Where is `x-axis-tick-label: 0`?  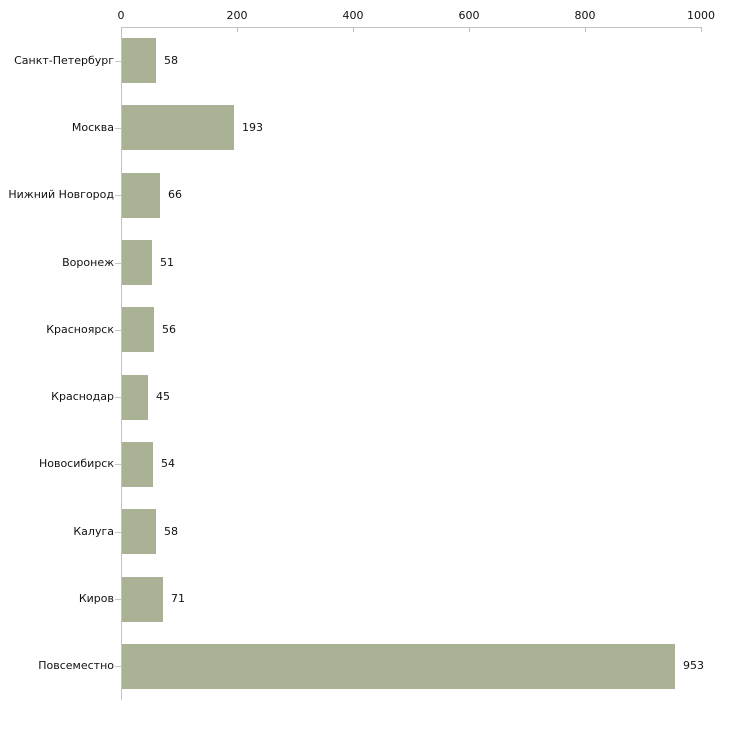
x-axis-tick-label: 0 is located at coordinates (121, 15).